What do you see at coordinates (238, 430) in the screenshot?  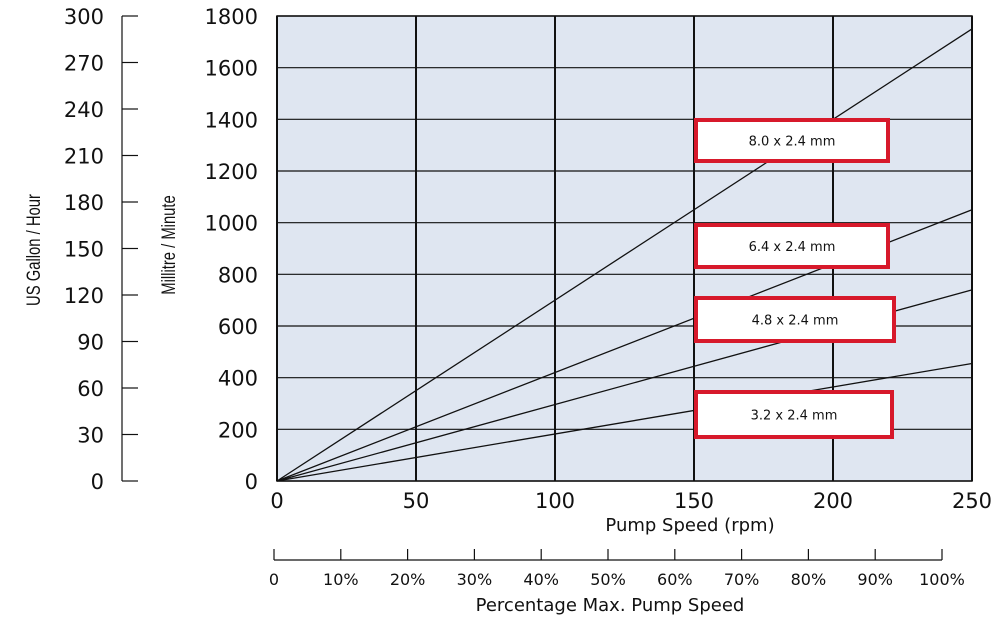 I see `ml-tick-label-1: 200` at bounding box center [238, 430].